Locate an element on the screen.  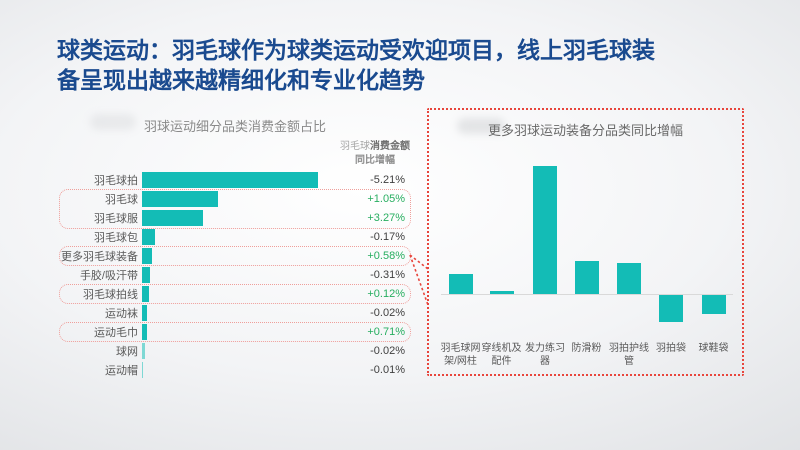
yoy-value-label: +0.58% is located at coordinates (386, 255).